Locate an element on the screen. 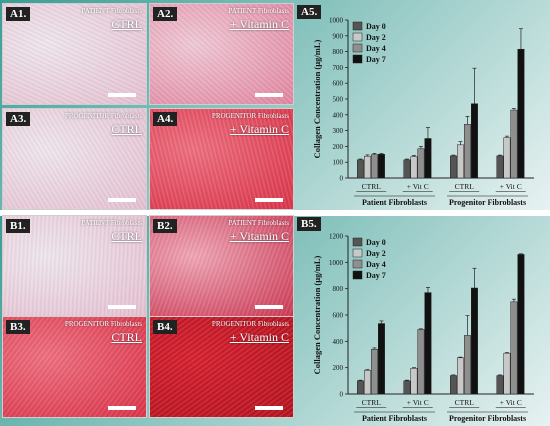  panel-label: A4. is located at coordinates (165, 119).